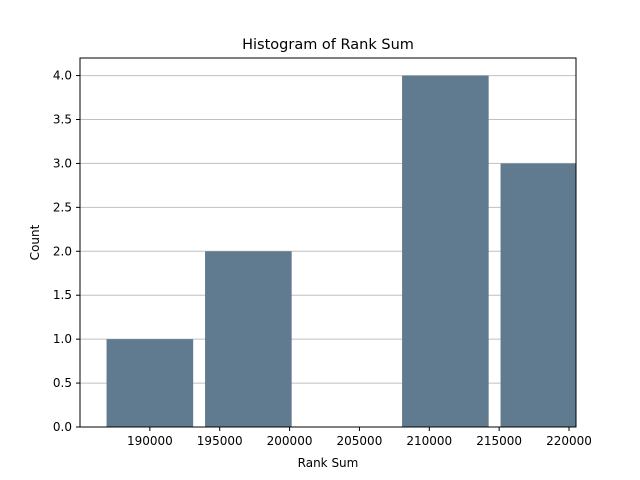 The width and height of the screenshot is (640, 480). I want to click on x-tick-label: 205000, so click(360, 441).